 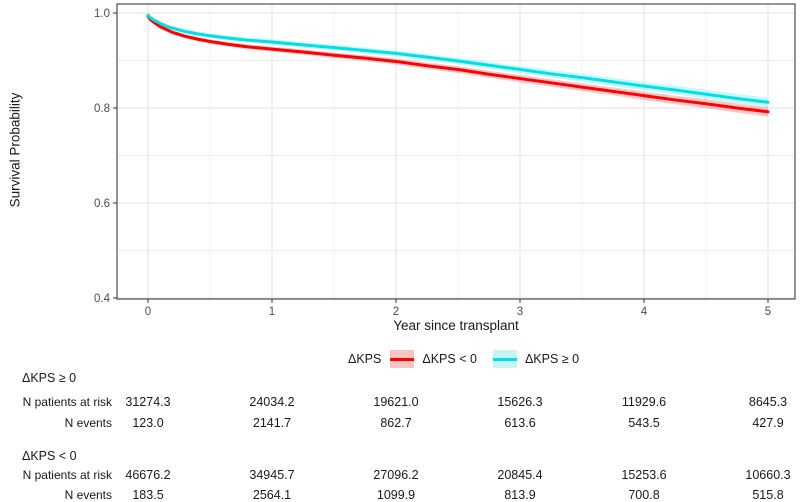 I want to click on legend-key-cyan, so click(x=504, y=359).